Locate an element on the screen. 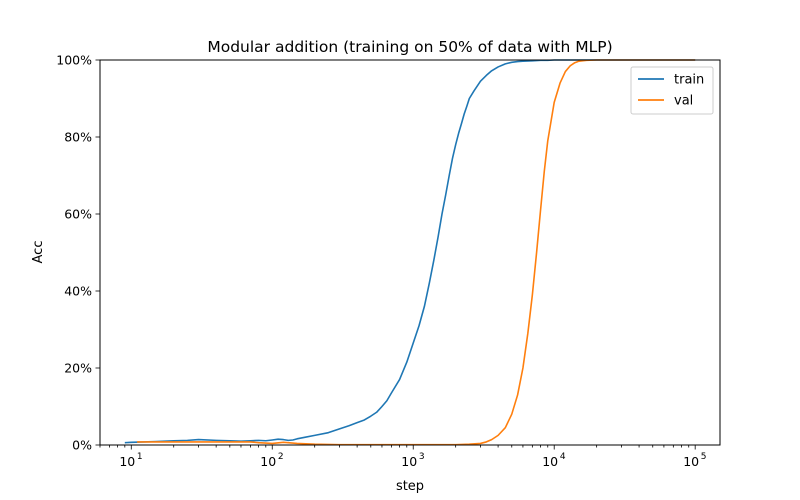 This screenshot has height=500, width=800. x-axis: 10 1 10 2 10 3 10 4 10 5 is located at coordinates (403, 457).